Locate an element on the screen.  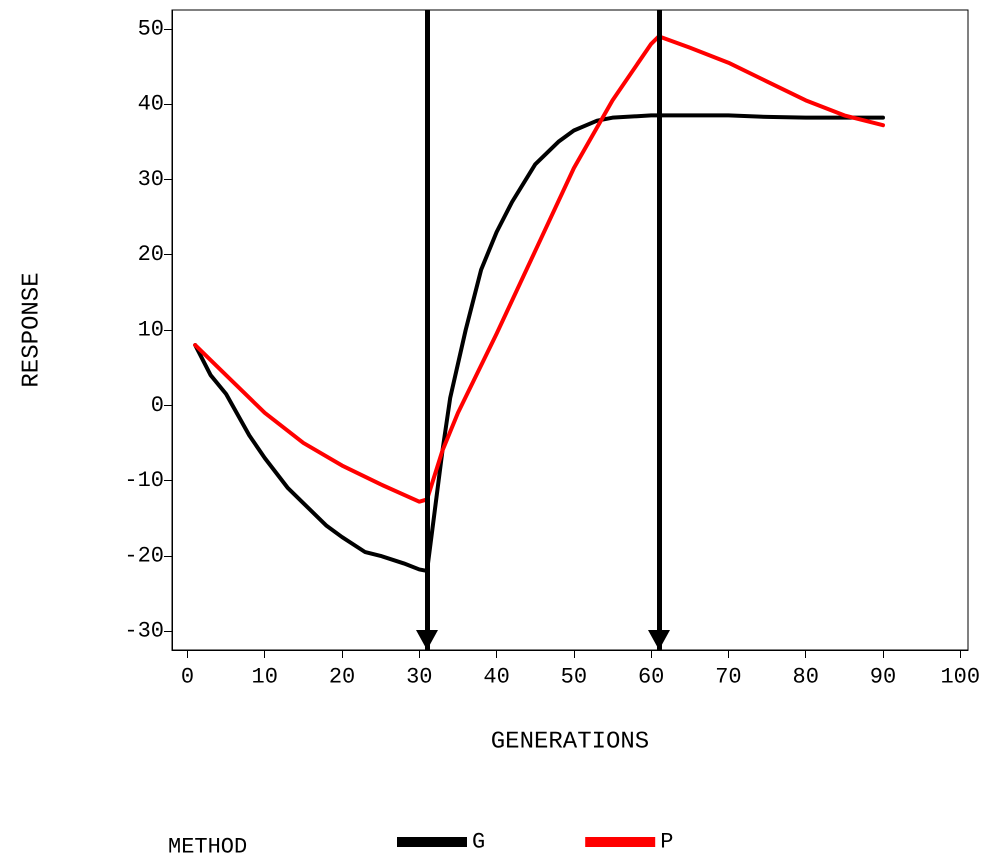
y-axis-title: RESPONSE is located at coordinates (32, 330).